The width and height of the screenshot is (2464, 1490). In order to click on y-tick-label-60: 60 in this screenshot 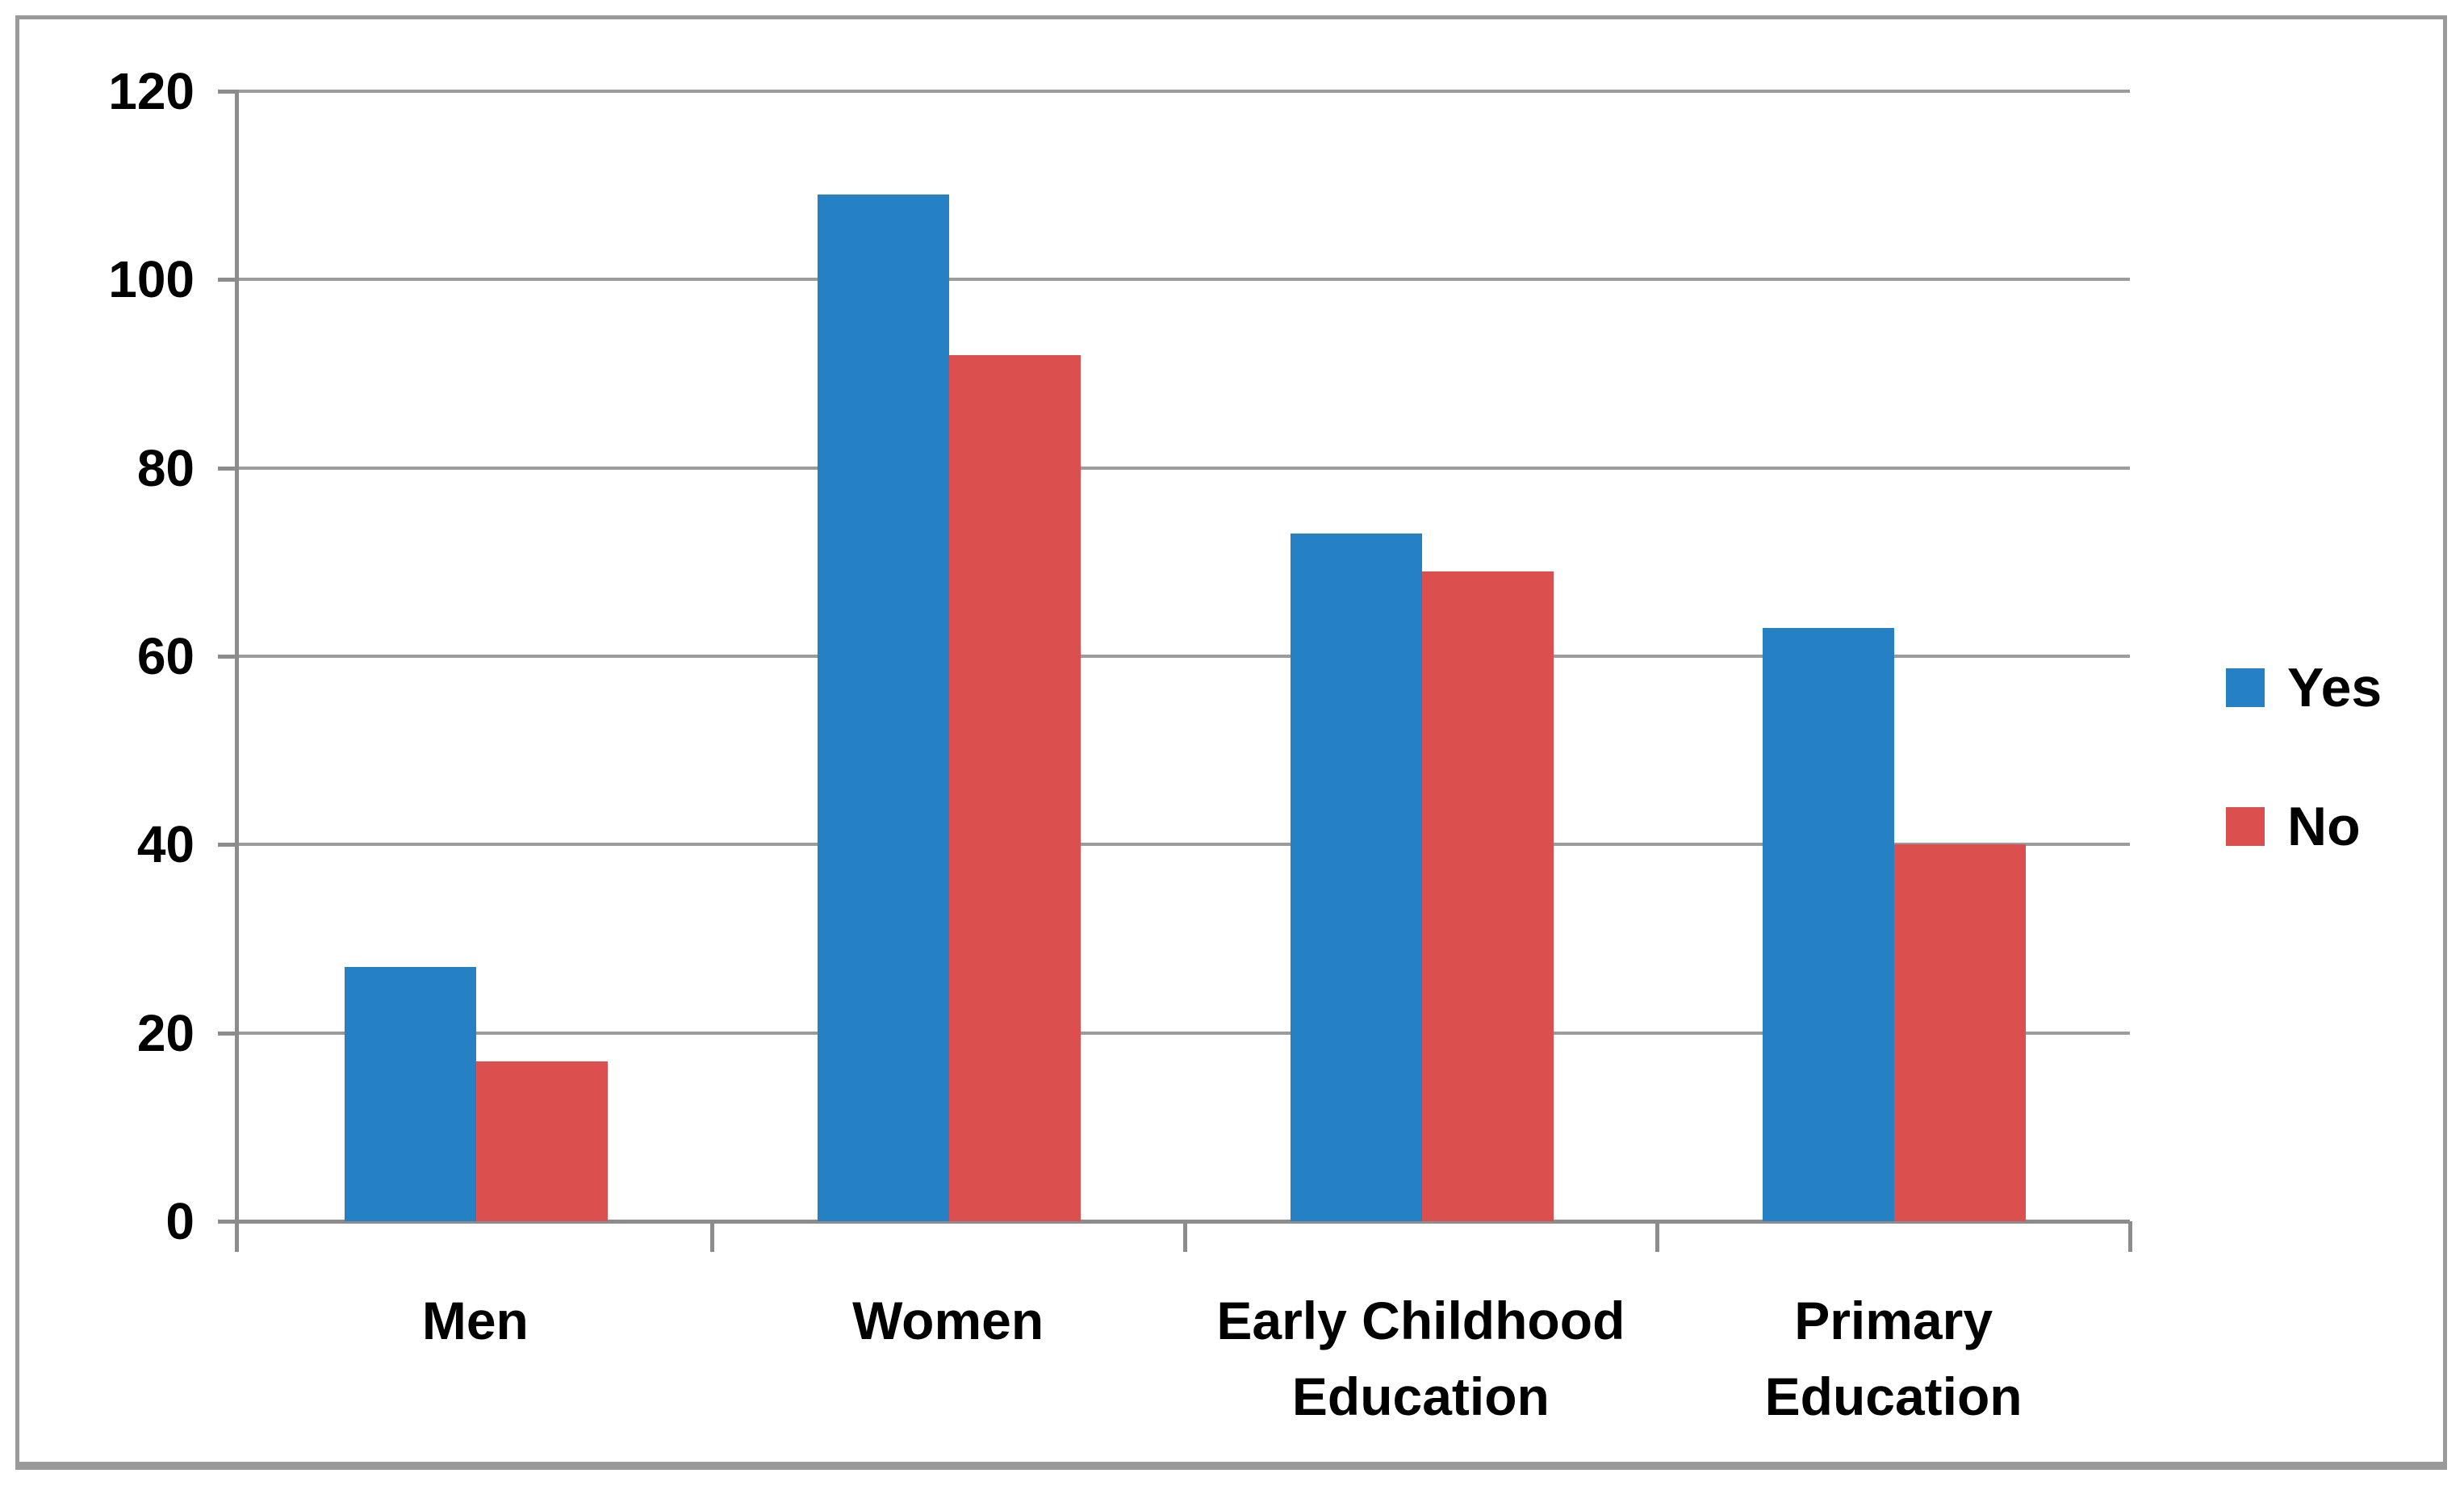, I will do `click(165, 656)`.